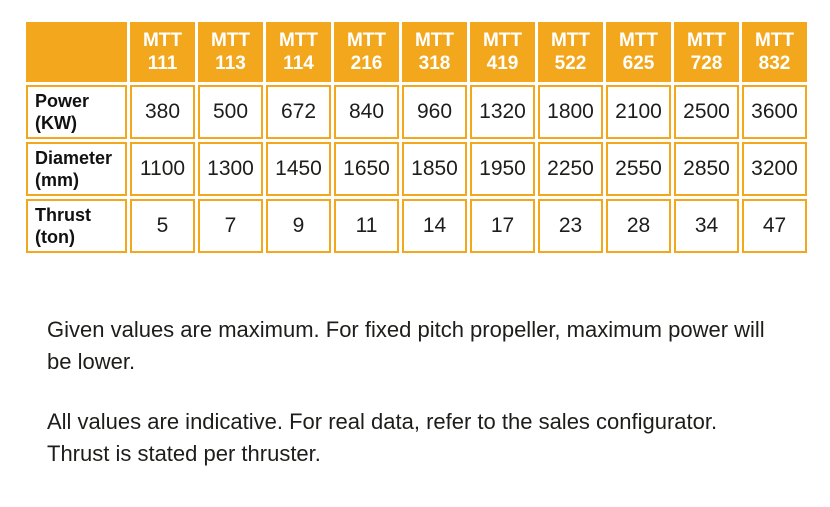 This screenshot has height=507, width=830. What do you see at coordinates (638, 226) in the screenshot?
I see `spec-value: 28` at bounding box center [638, 226].